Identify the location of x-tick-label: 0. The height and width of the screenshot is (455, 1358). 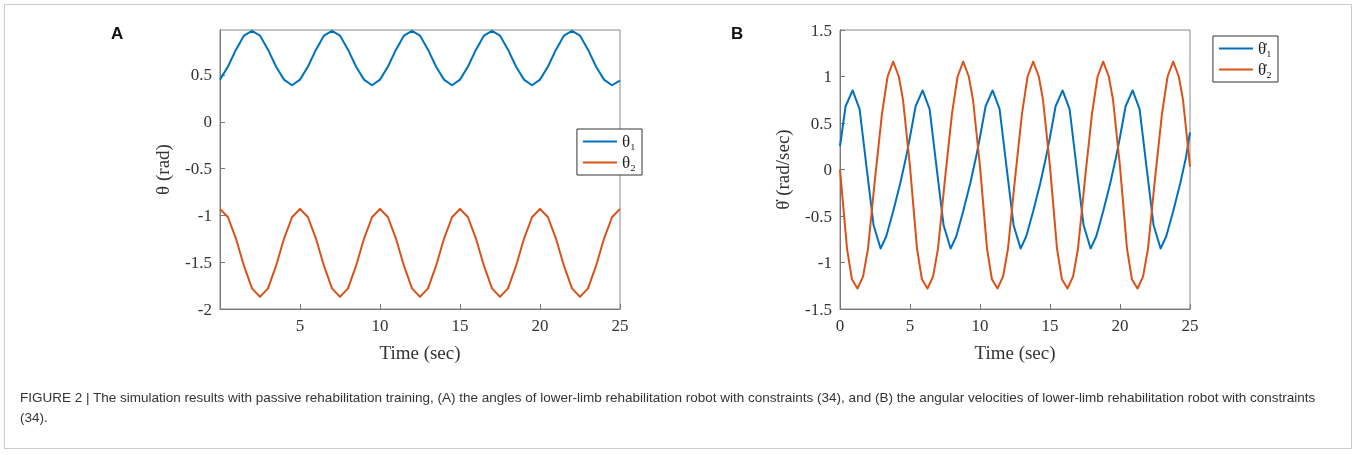
(840, 325).